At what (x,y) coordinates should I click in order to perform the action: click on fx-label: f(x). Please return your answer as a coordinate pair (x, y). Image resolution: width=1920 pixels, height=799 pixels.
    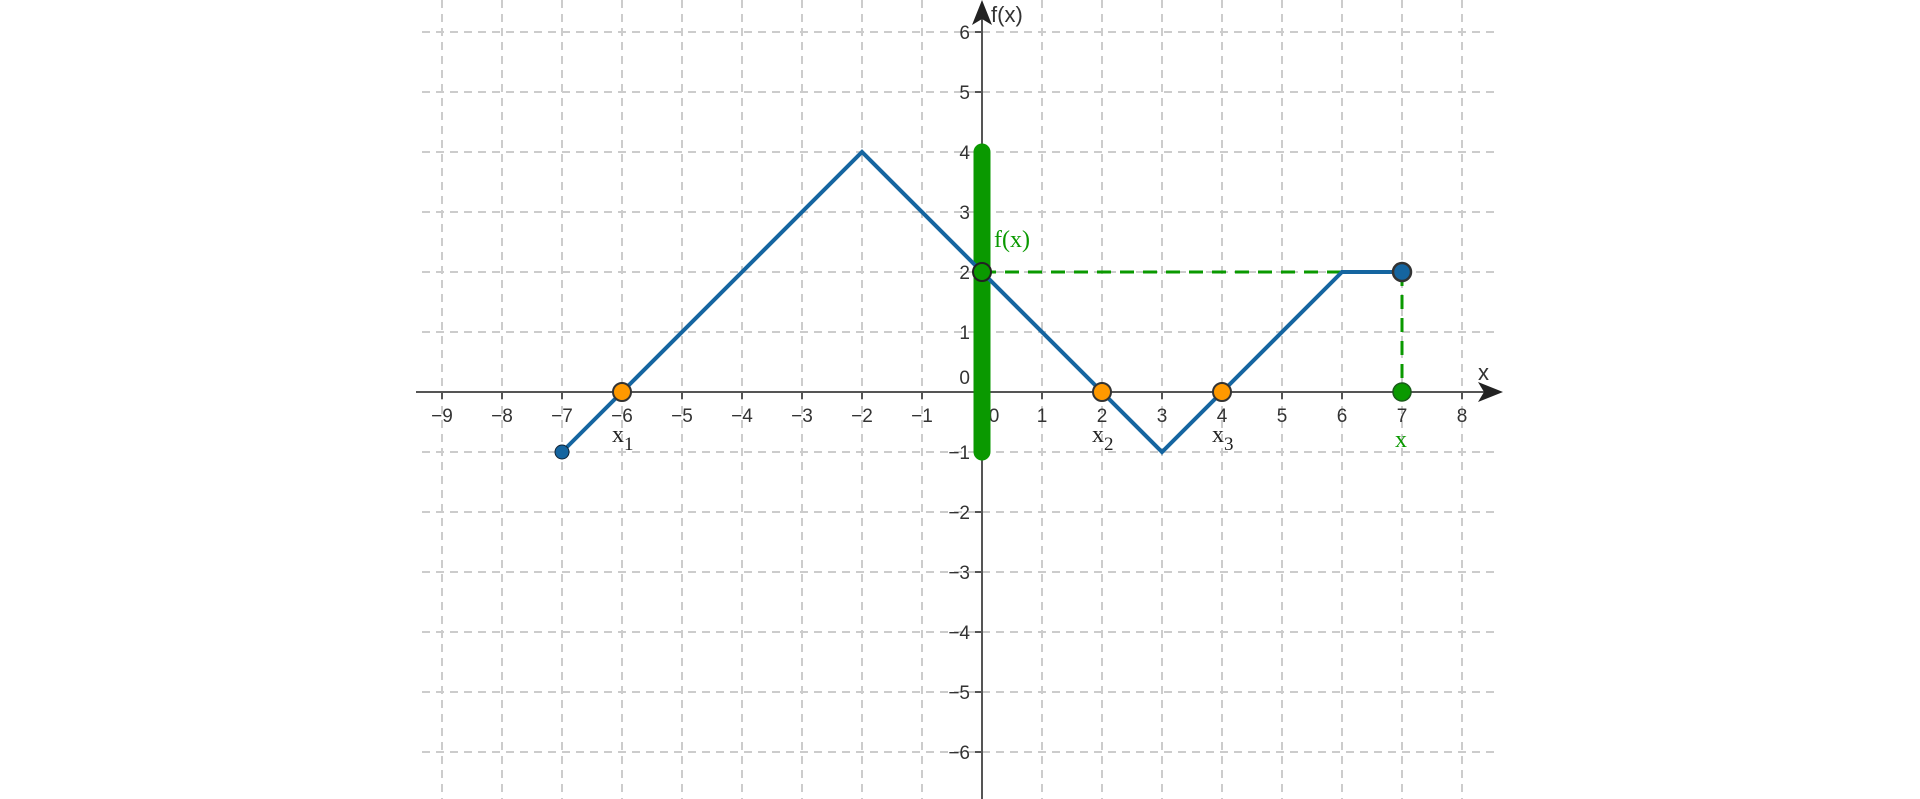
    Looking at the image, I should click on (1012, 240).